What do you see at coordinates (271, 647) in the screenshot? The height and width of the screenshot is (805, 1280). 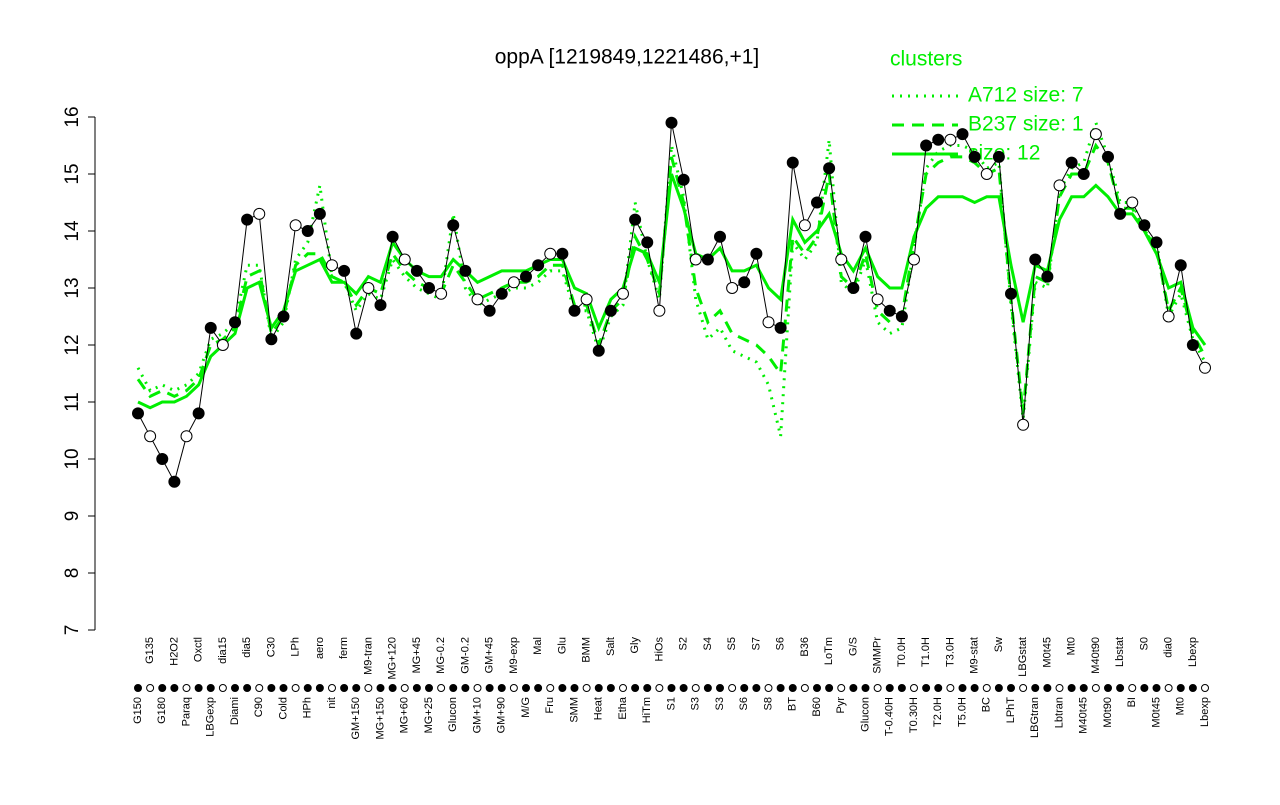 I see `x-tick-label: C30` at bounding box center [271, 647].